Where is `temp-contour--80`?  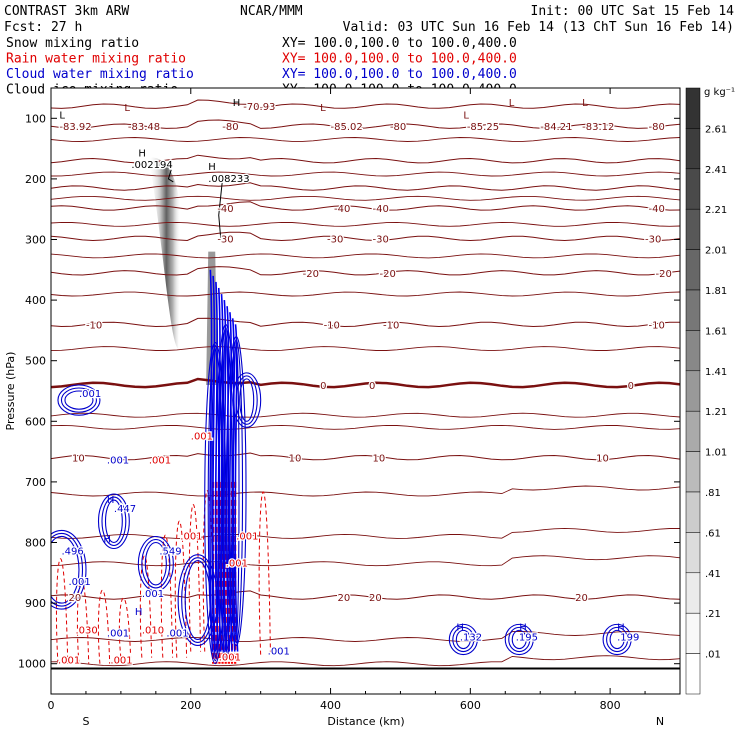
temp-contour--80 is located at coordinates (365, 124).